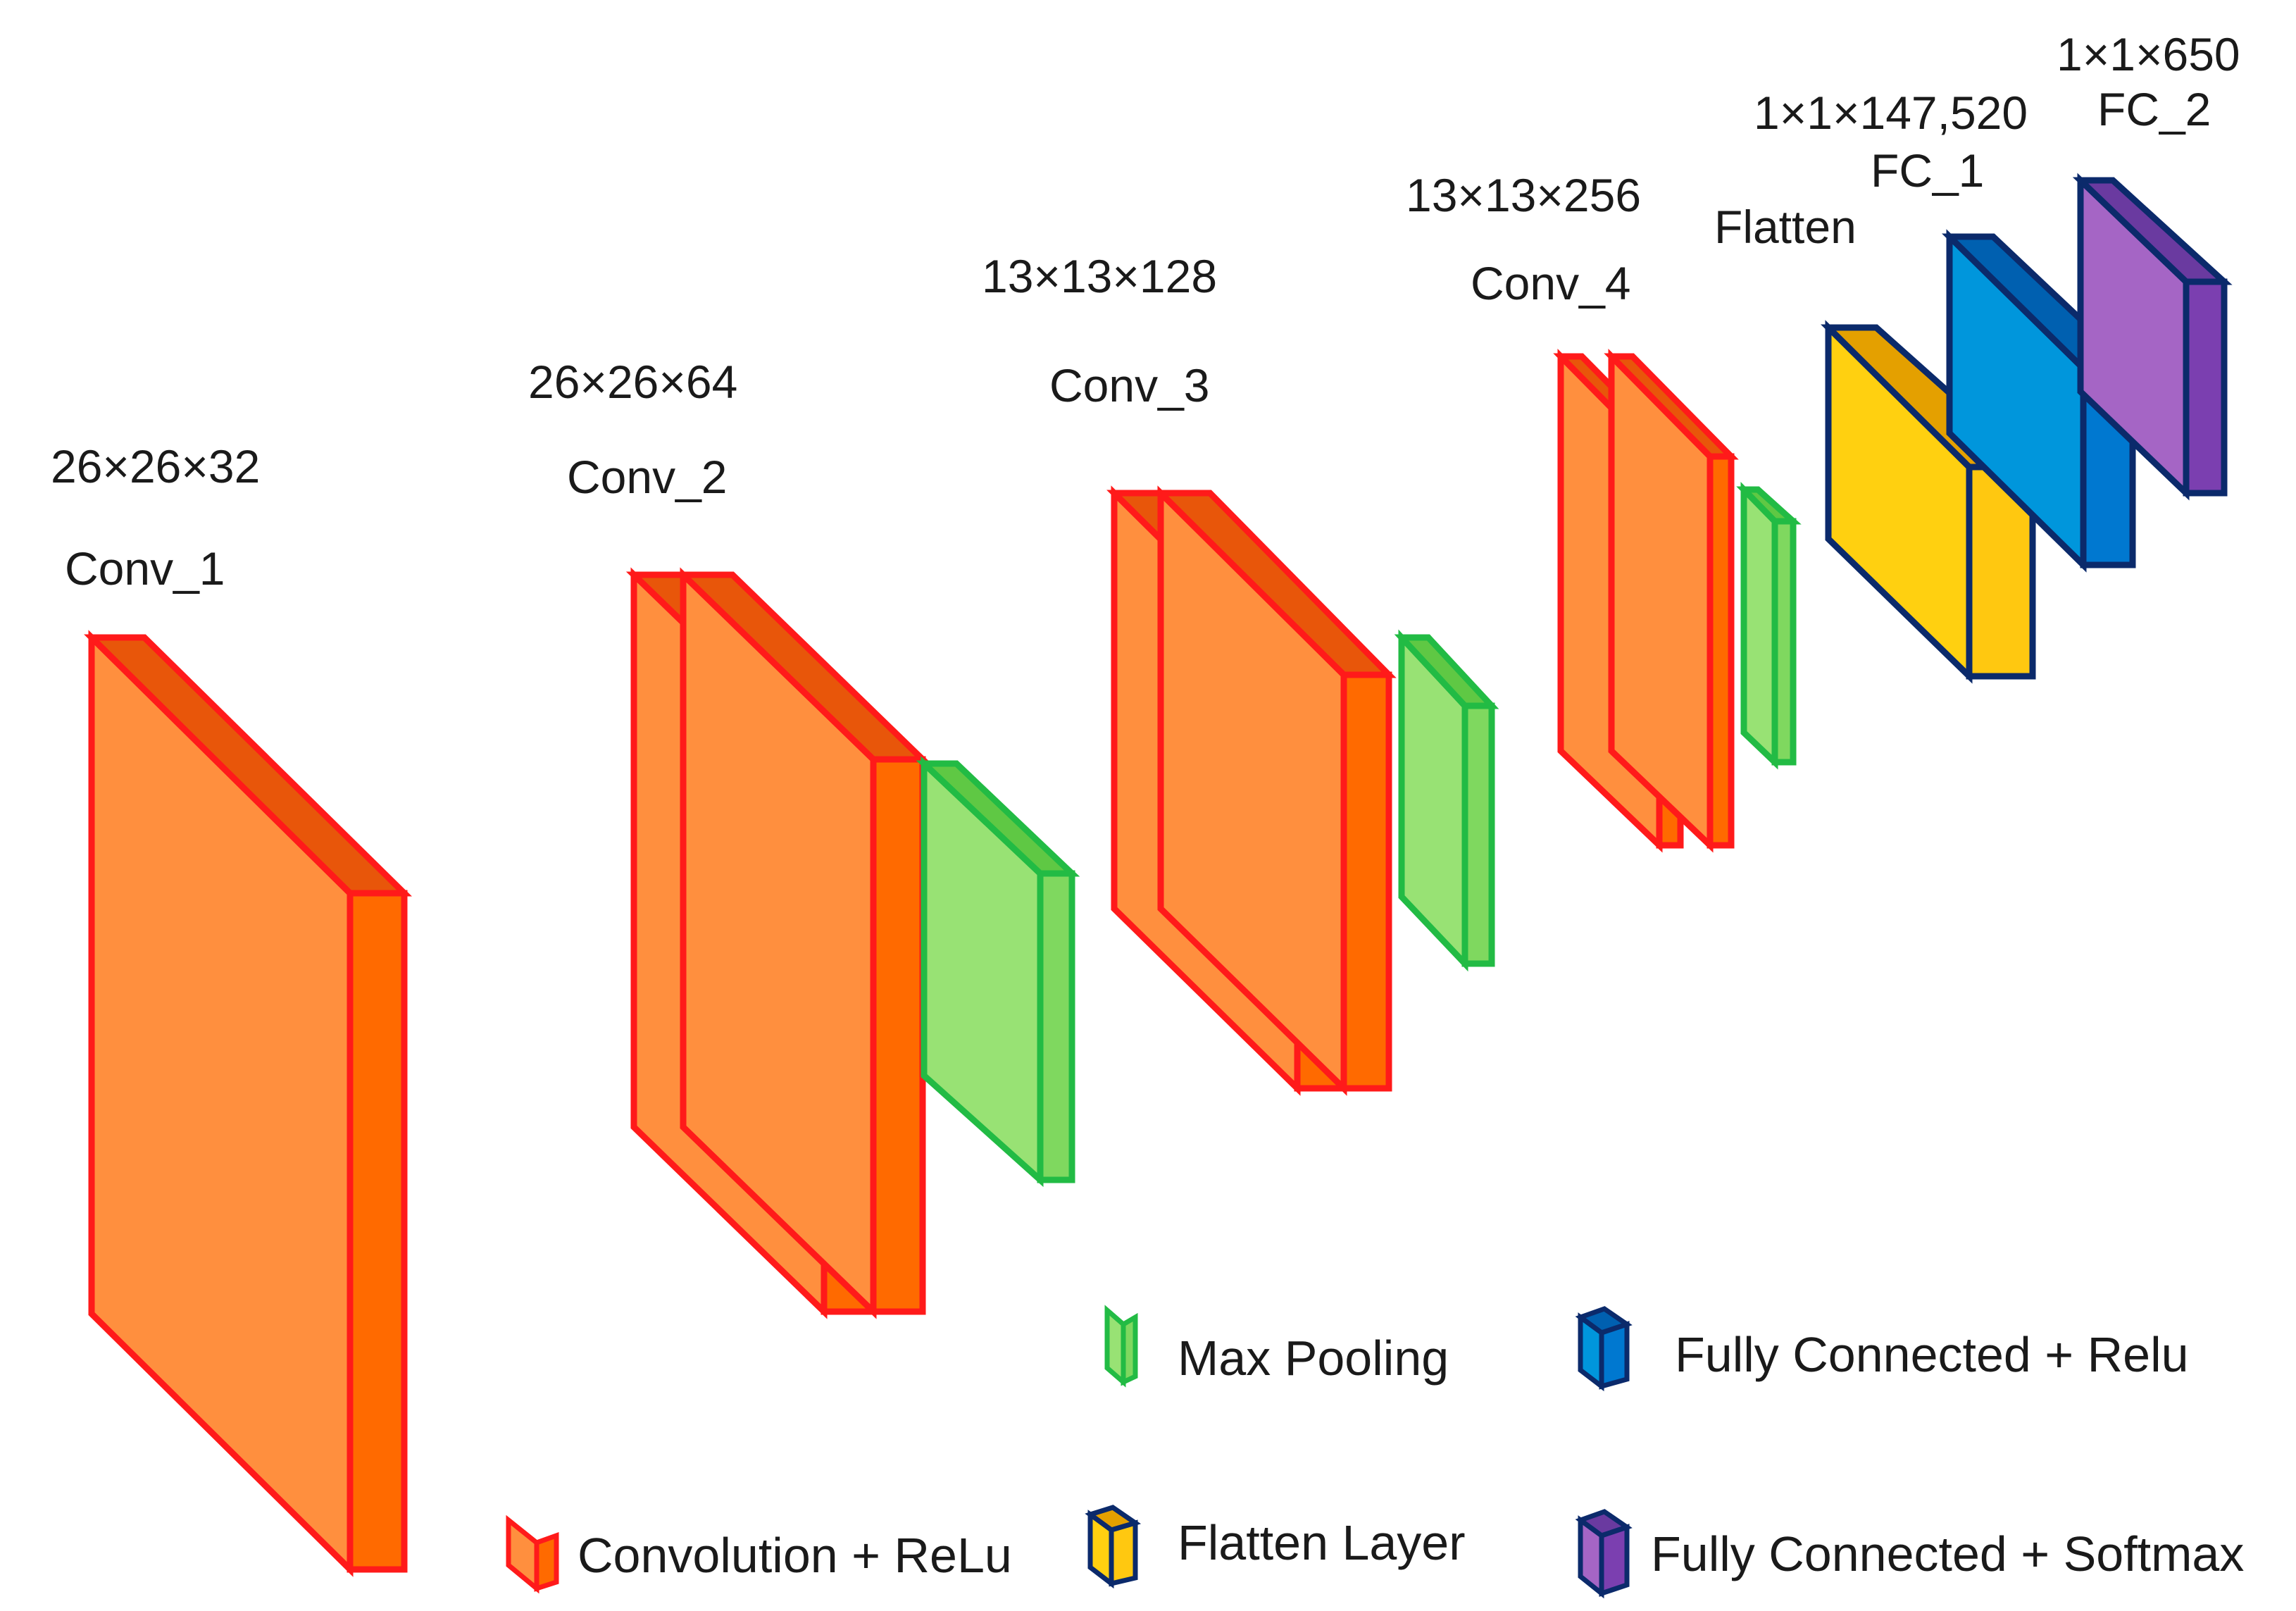  I want to click on conv3-name-label: Conv_3, so click(1129, 385).